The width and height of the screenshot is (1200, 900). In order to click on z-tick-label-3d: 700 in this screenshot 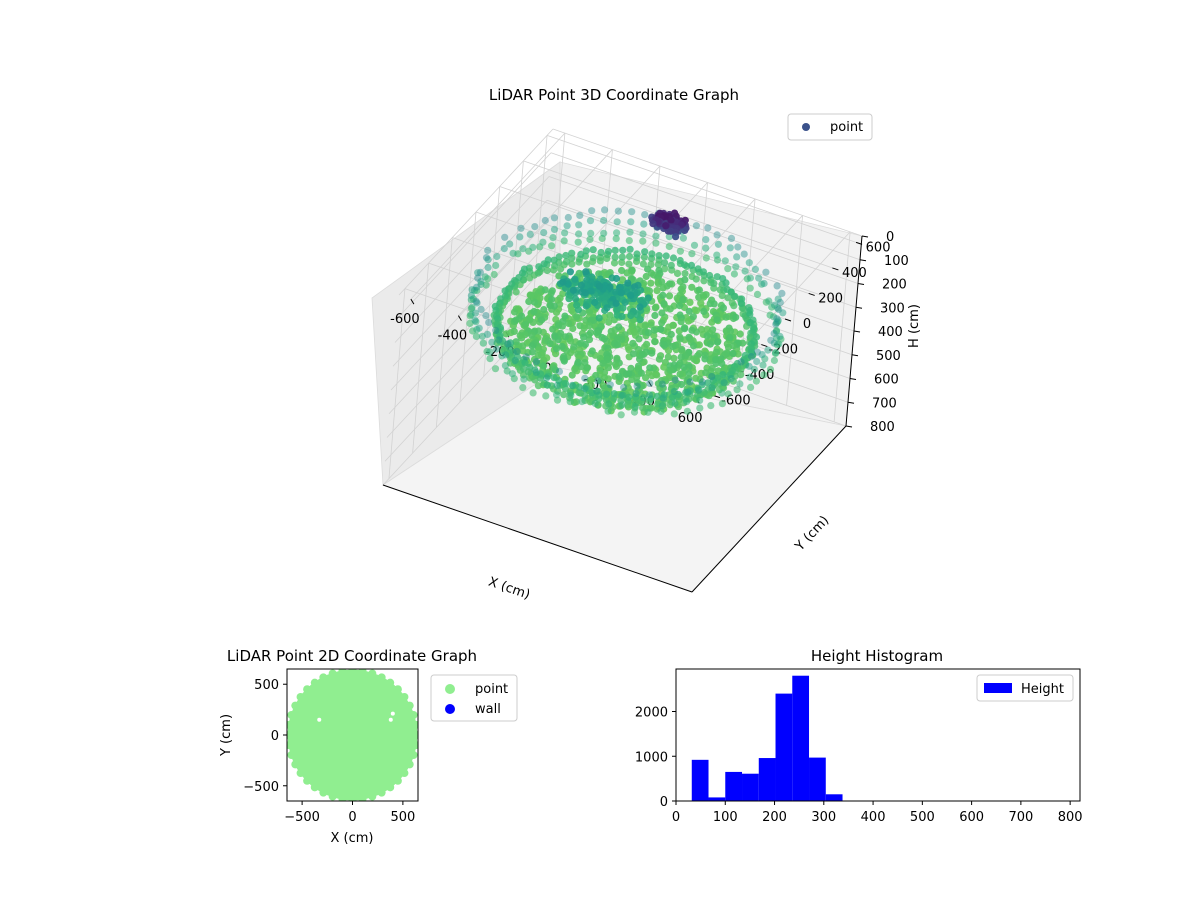, I will do `click(884, 403)`.